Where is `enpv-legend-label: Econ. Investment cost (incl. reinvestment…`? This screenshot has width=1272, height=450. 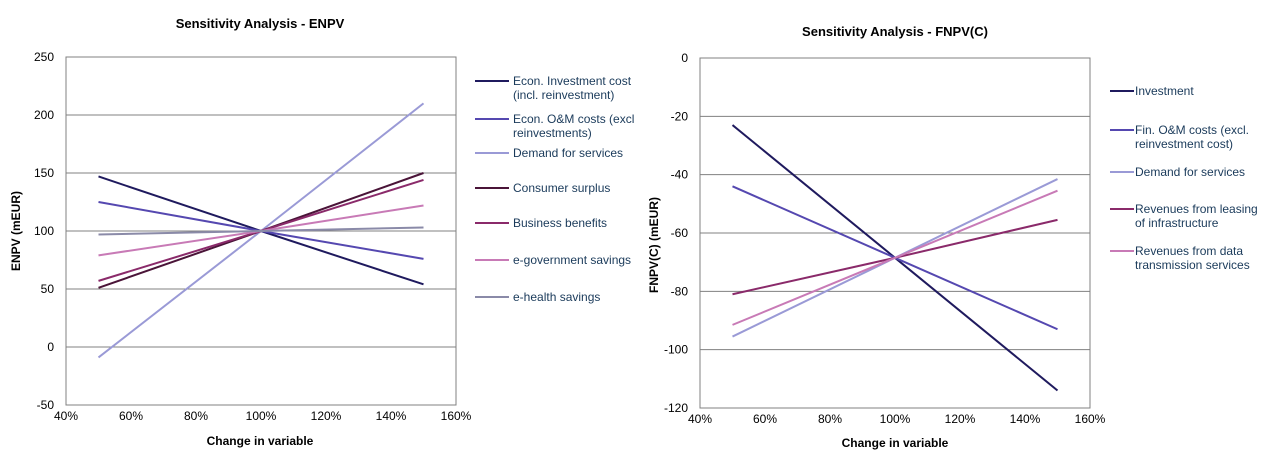 enpv-legend-label: Econ. Investment cost (incl. reinvestment… is located at coordinates (572, 88).